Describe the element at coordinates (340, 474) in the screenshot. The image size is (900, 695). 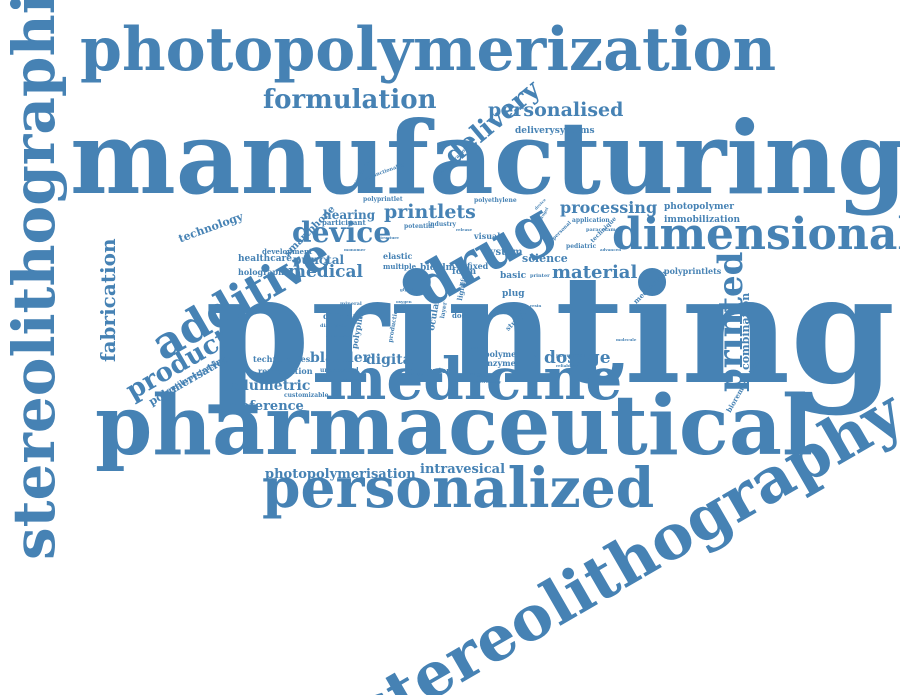
I see `cloud-word: photopolymerisation` at that location.